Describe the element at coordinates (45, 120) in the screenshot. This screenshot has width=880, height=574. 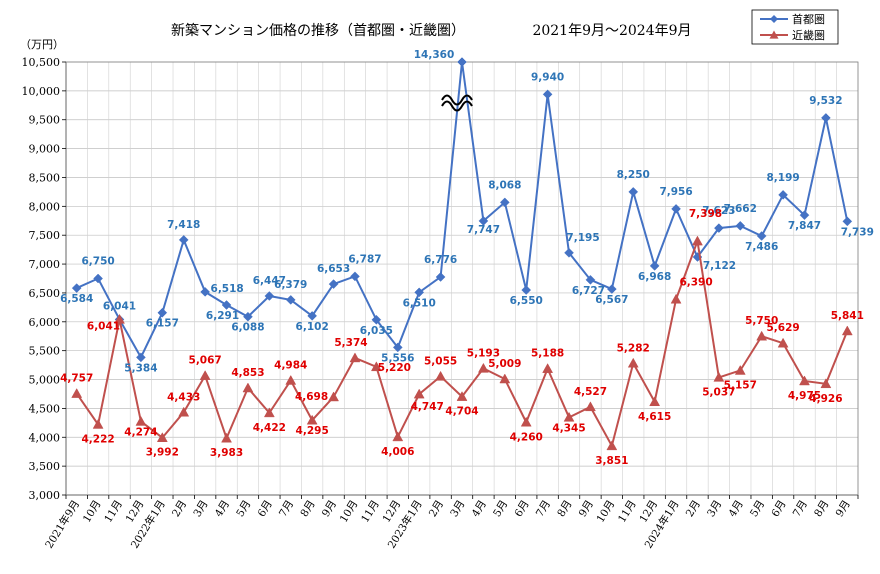
I see `y-tick-label: 9,500` at that location.